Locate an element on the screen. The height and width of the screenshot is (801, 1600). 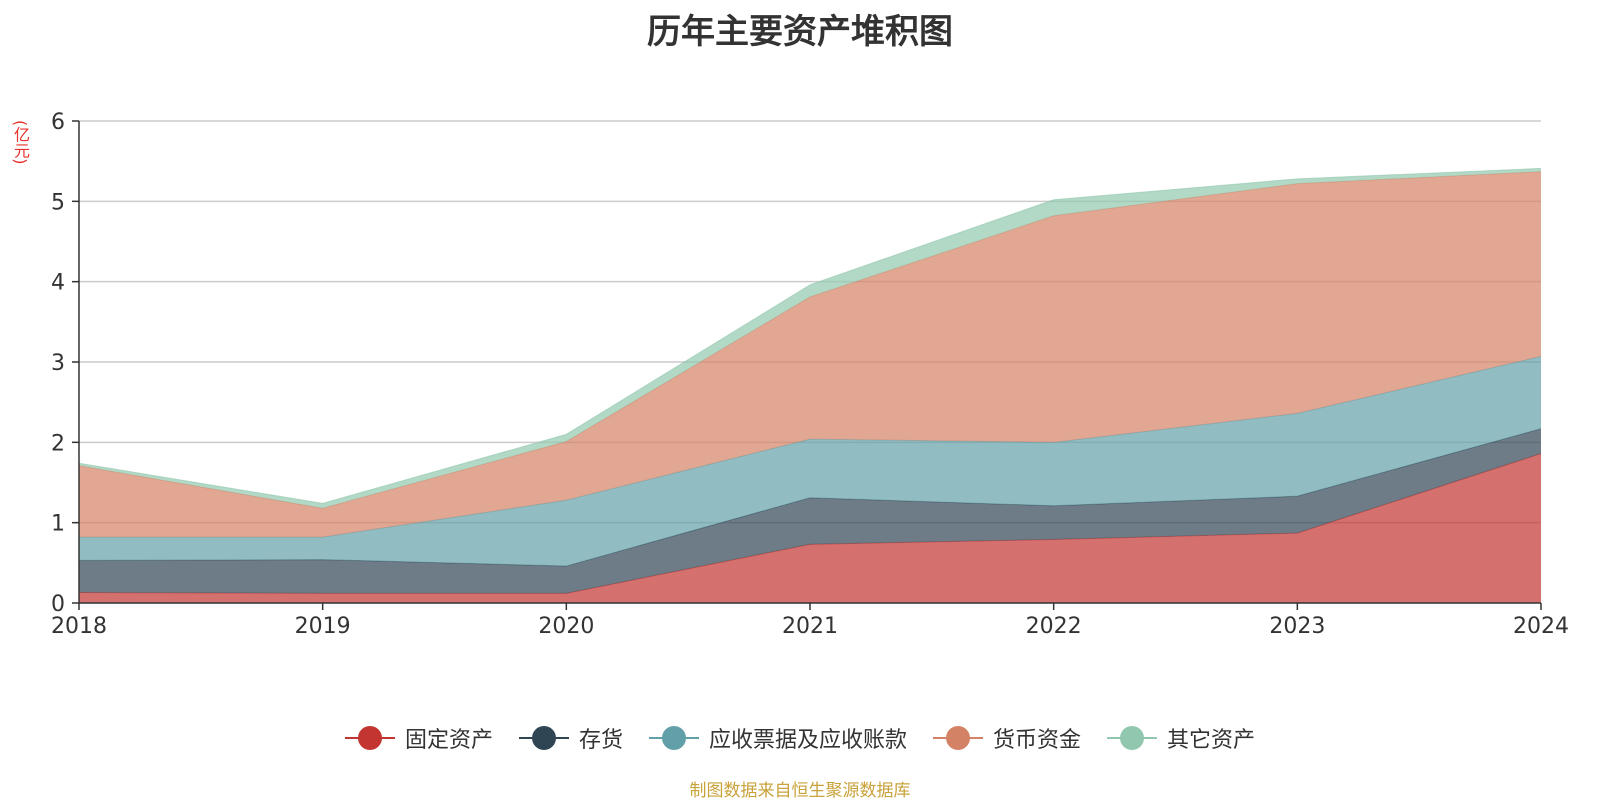
legend-label: 其它资产 is located at coordinates (1211, 740).